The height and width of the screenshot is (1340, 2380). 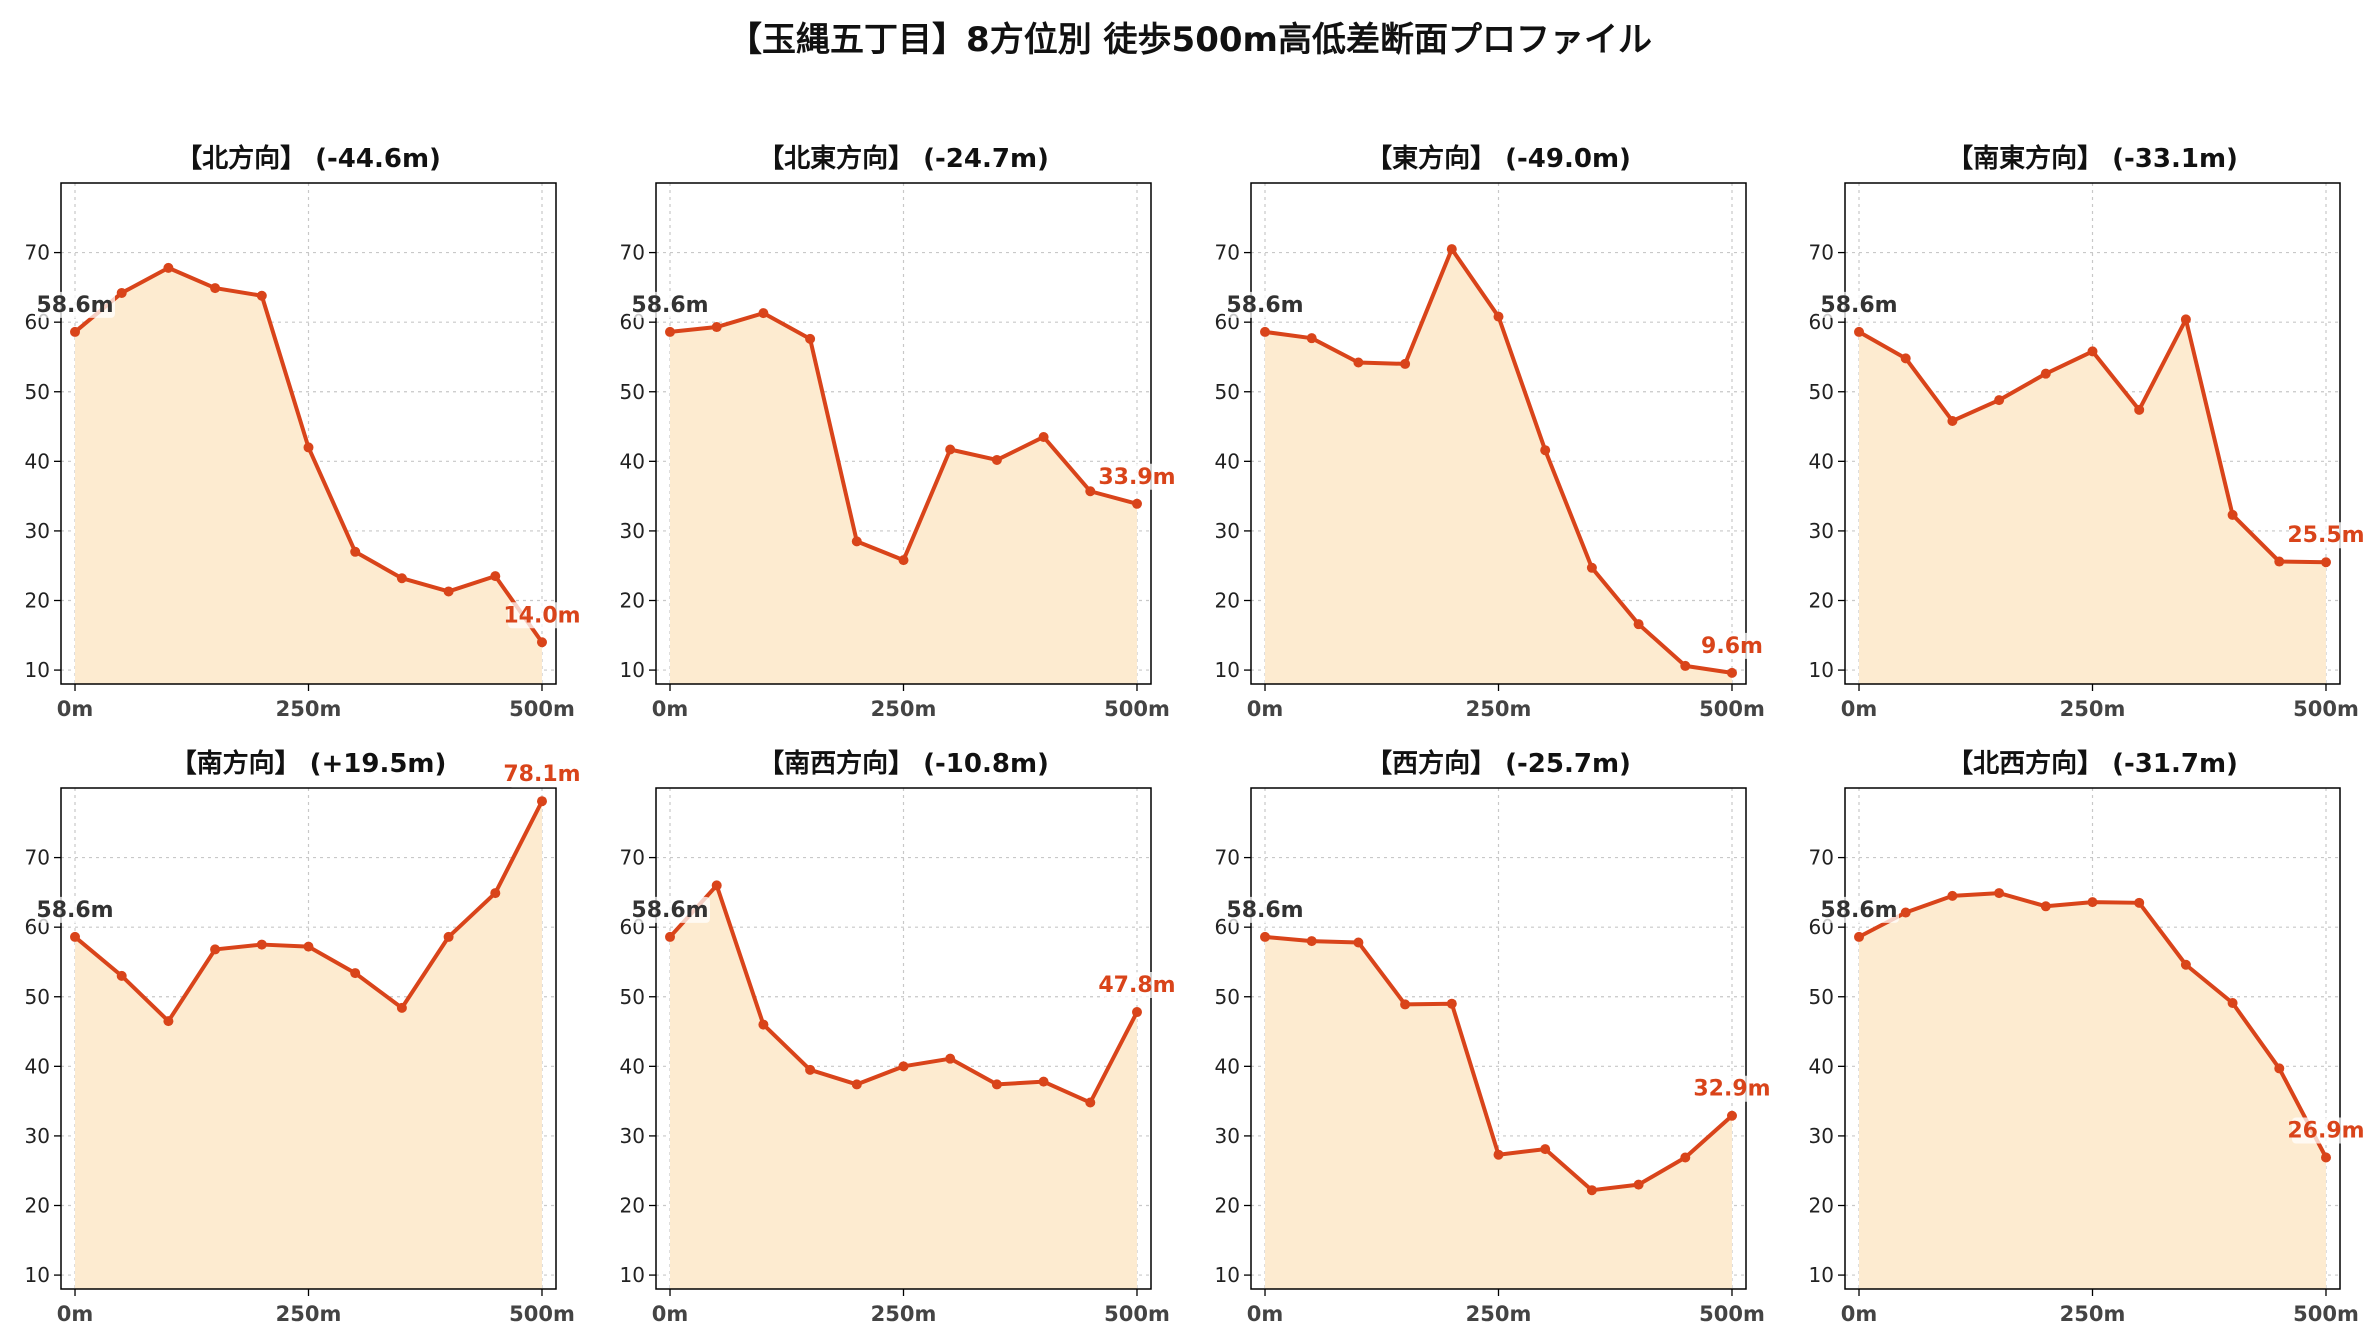 What do you see at coordinates (2325, 535) in the screenshot?
I see `end-elevation-label: 25.5m` at bounding box center [2325, 535].